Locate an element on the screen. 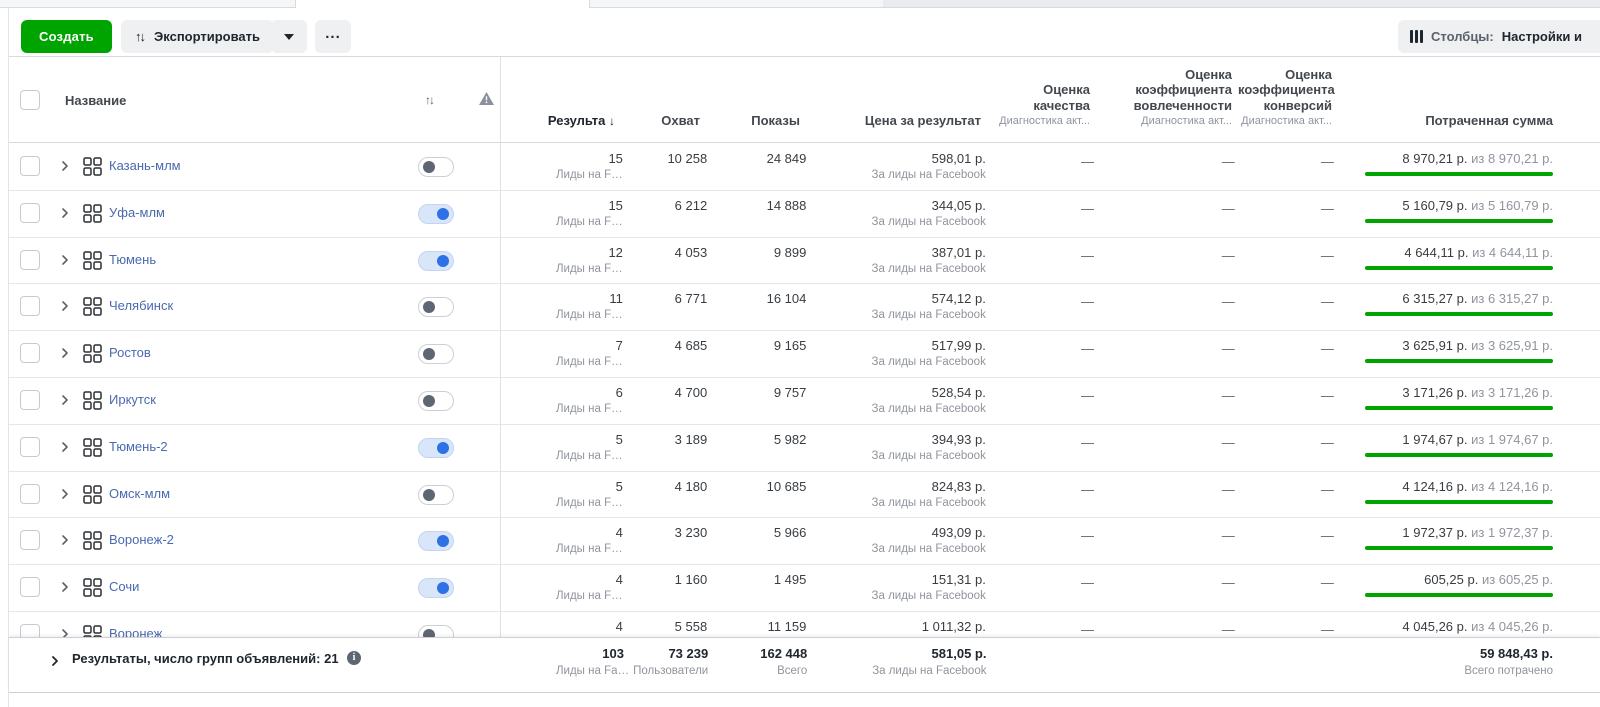 This screenshot has height=707, width=1600. tab-right is located at coordinates (736, 4).